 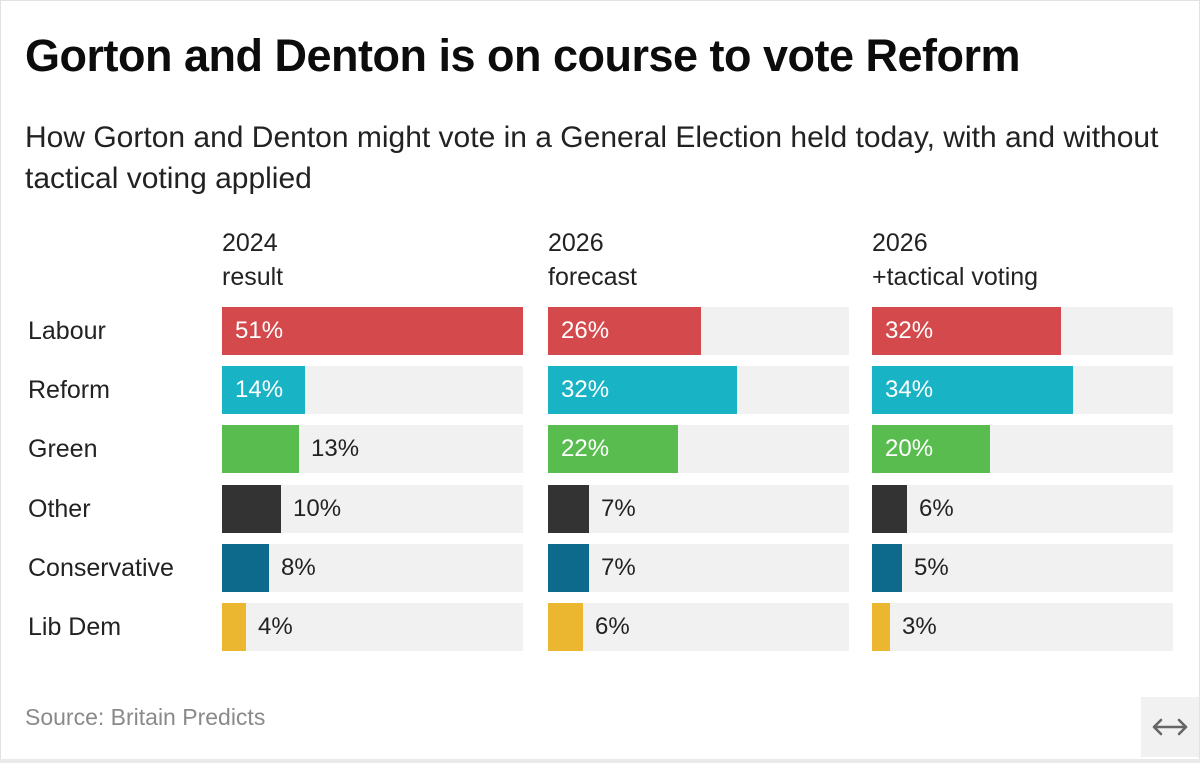 I want to click on data-label: 22%, so click(x=585, y=449).